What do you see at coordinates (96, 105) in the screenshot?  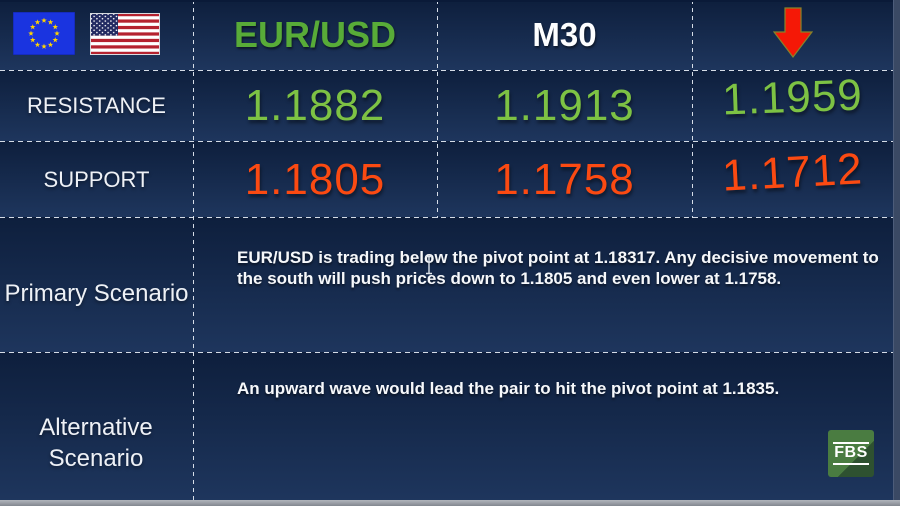 I see `resistance-row-label: RESISTANCE` at bounding box center [96, 105].